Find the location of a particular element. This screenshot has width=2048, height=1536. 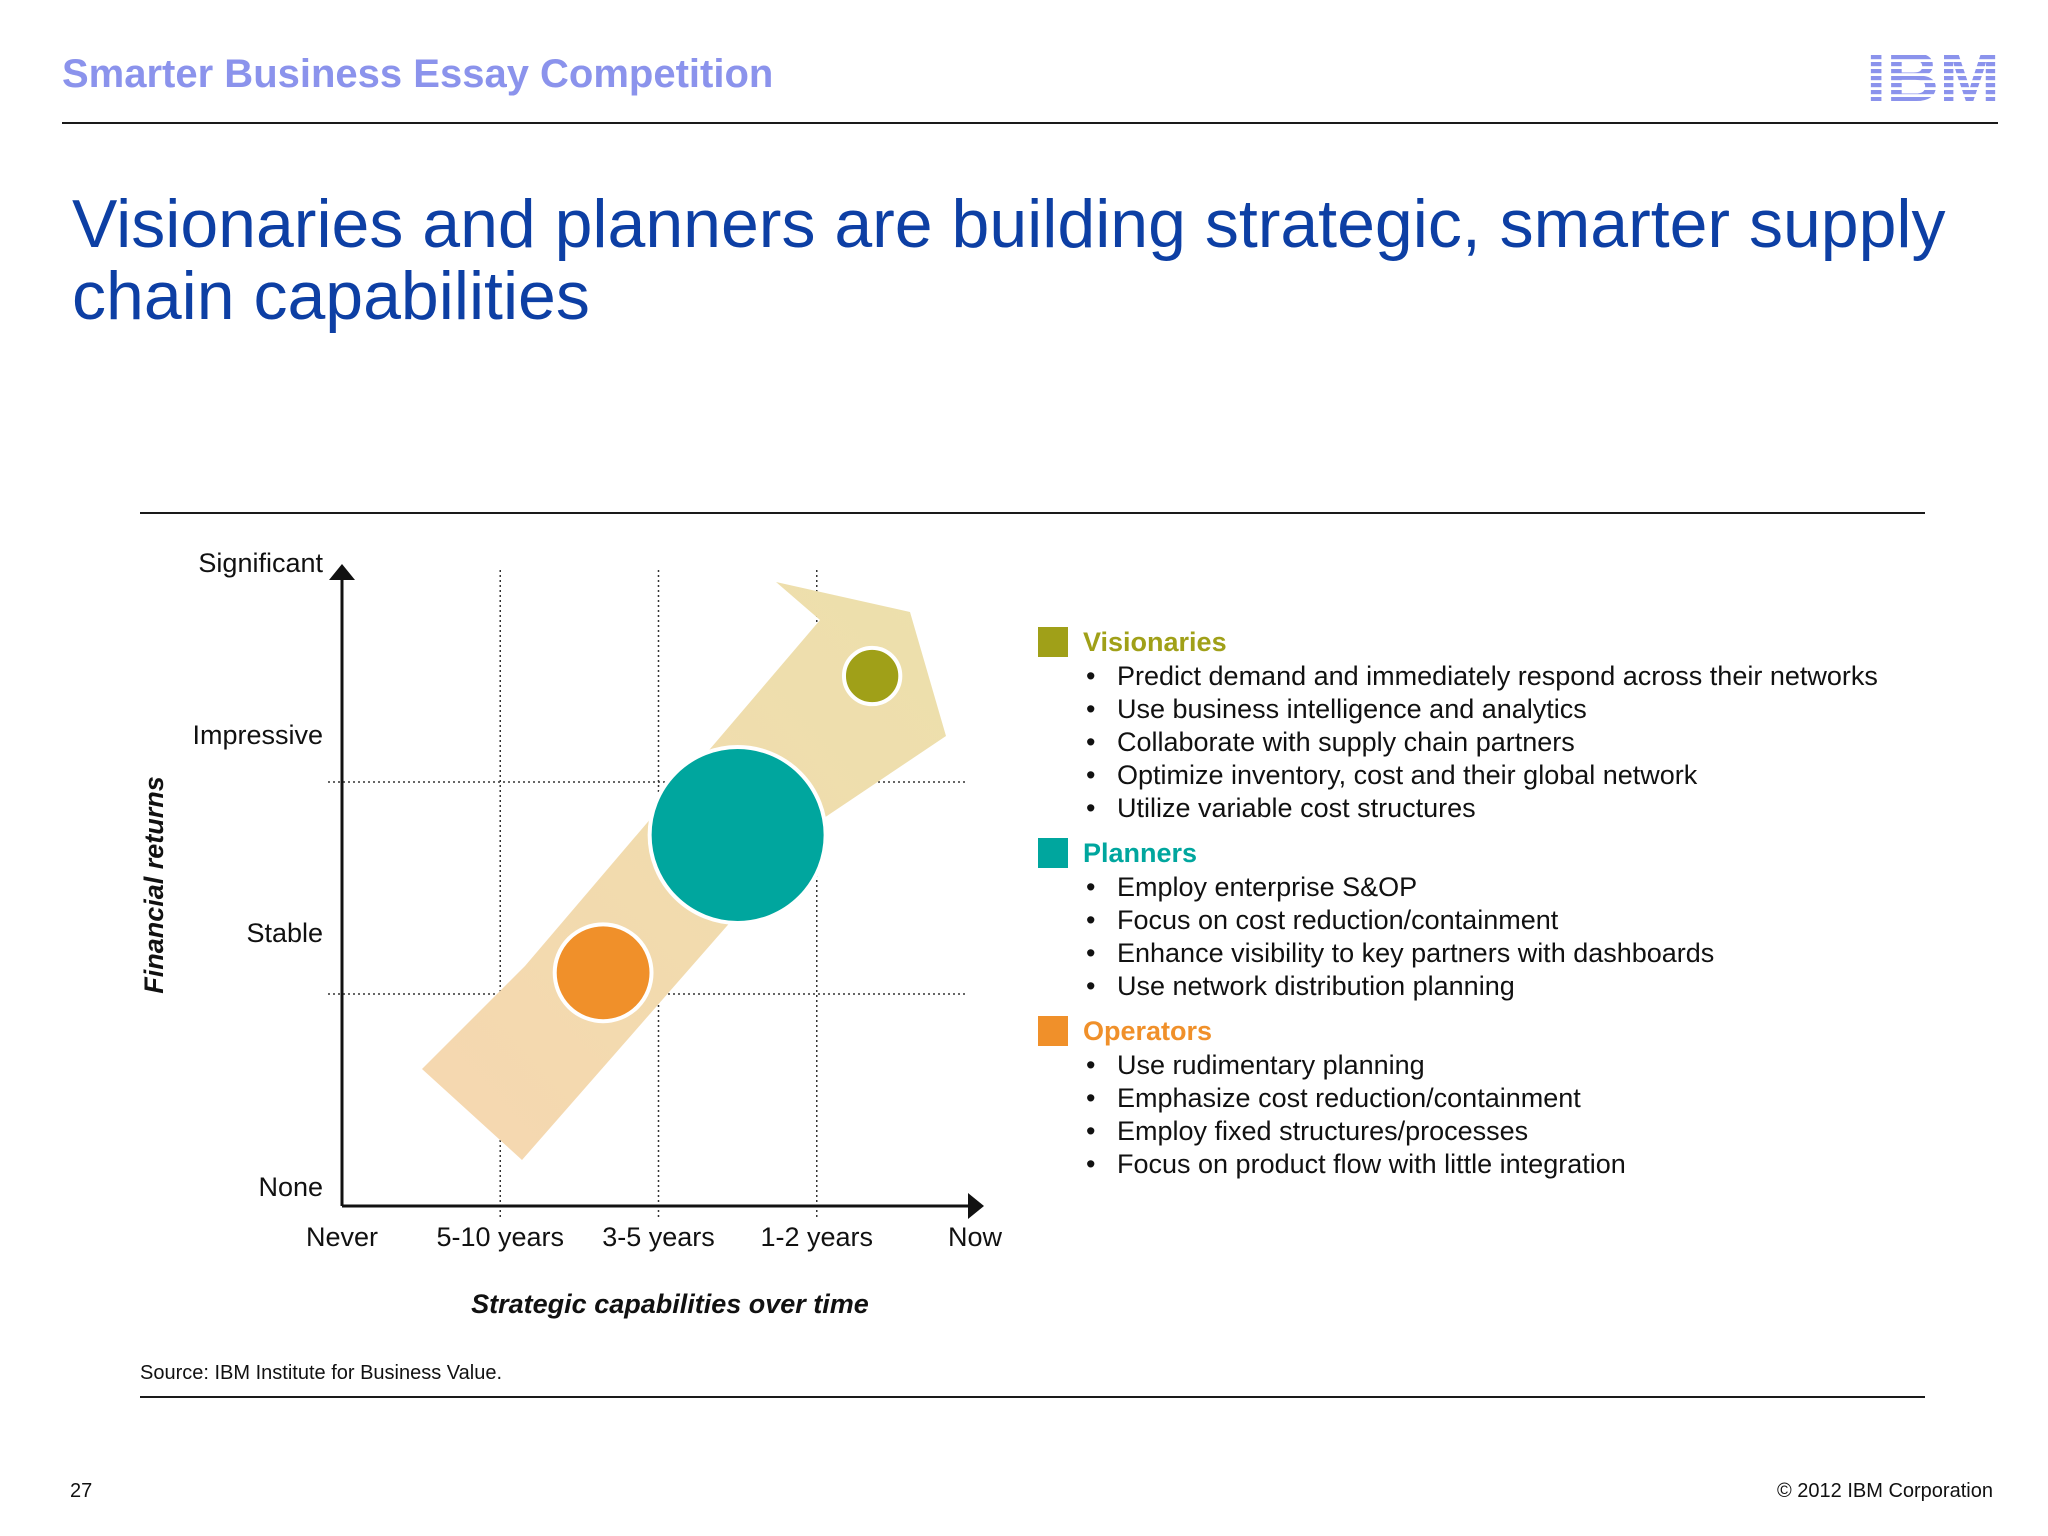

x-tick-label: Never is located at coordinates (342, 1237).